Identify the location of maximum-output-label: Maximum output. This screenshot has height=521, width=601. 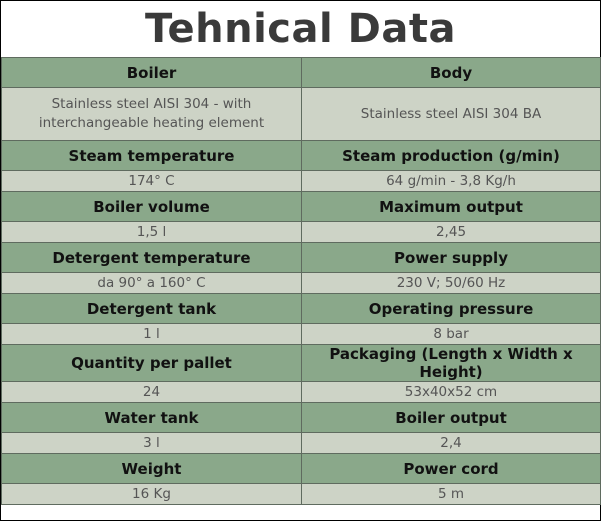
(451, 206).